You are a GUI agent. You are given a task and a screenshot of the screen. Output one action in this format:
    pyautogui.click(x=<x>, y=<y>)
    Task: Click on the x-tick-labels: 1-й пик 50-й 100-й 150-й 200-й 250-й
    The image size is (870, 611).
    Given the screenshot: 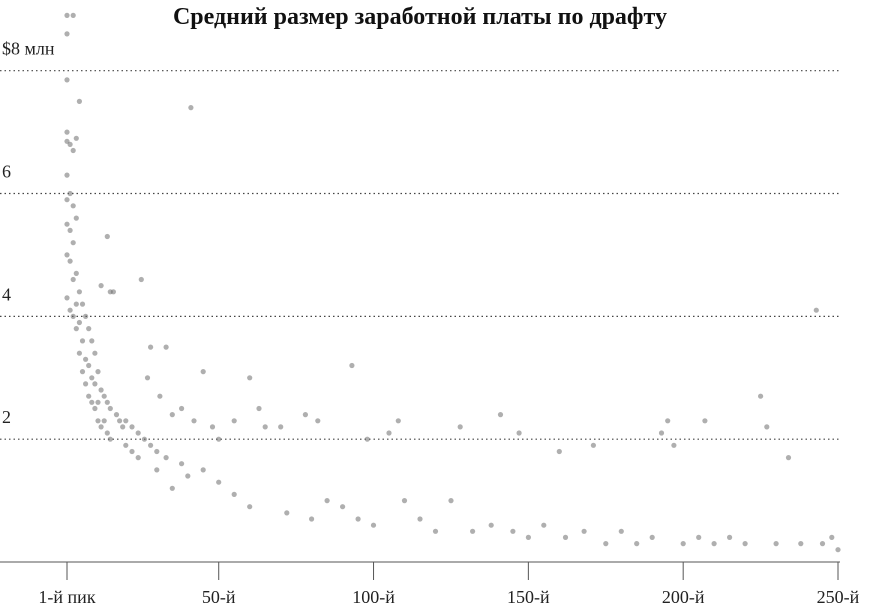 What is the action you would take?
    pyautogui.click(x=449, y=584)
    